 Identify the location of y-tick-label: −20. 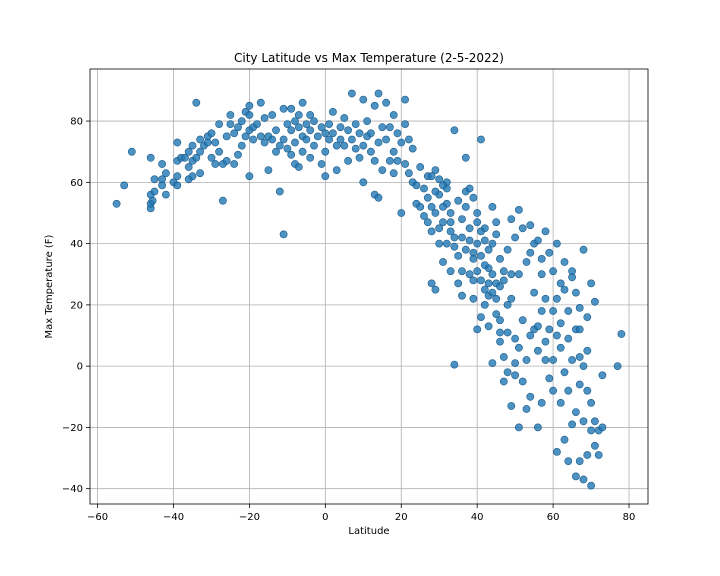
(72, 428).